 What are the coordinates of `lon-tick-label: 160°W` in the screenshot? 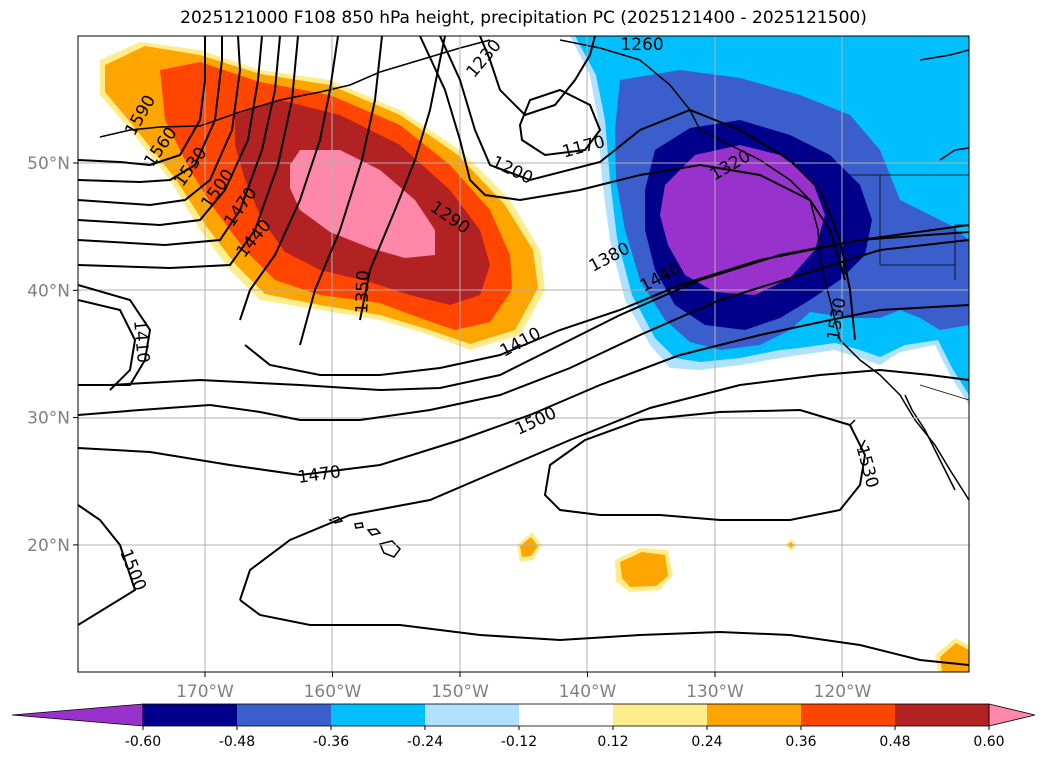 It's located at (333, 692).